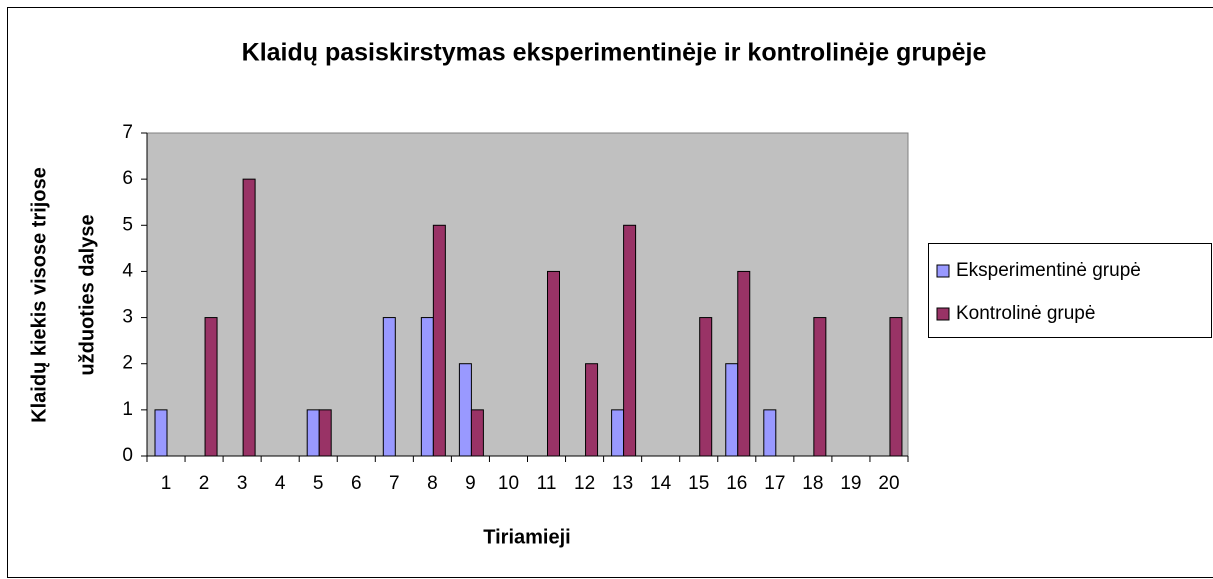 The width and height of the screenshot is (1213, 579). I want to click on x-tick-label: 18, so click(812, 483).